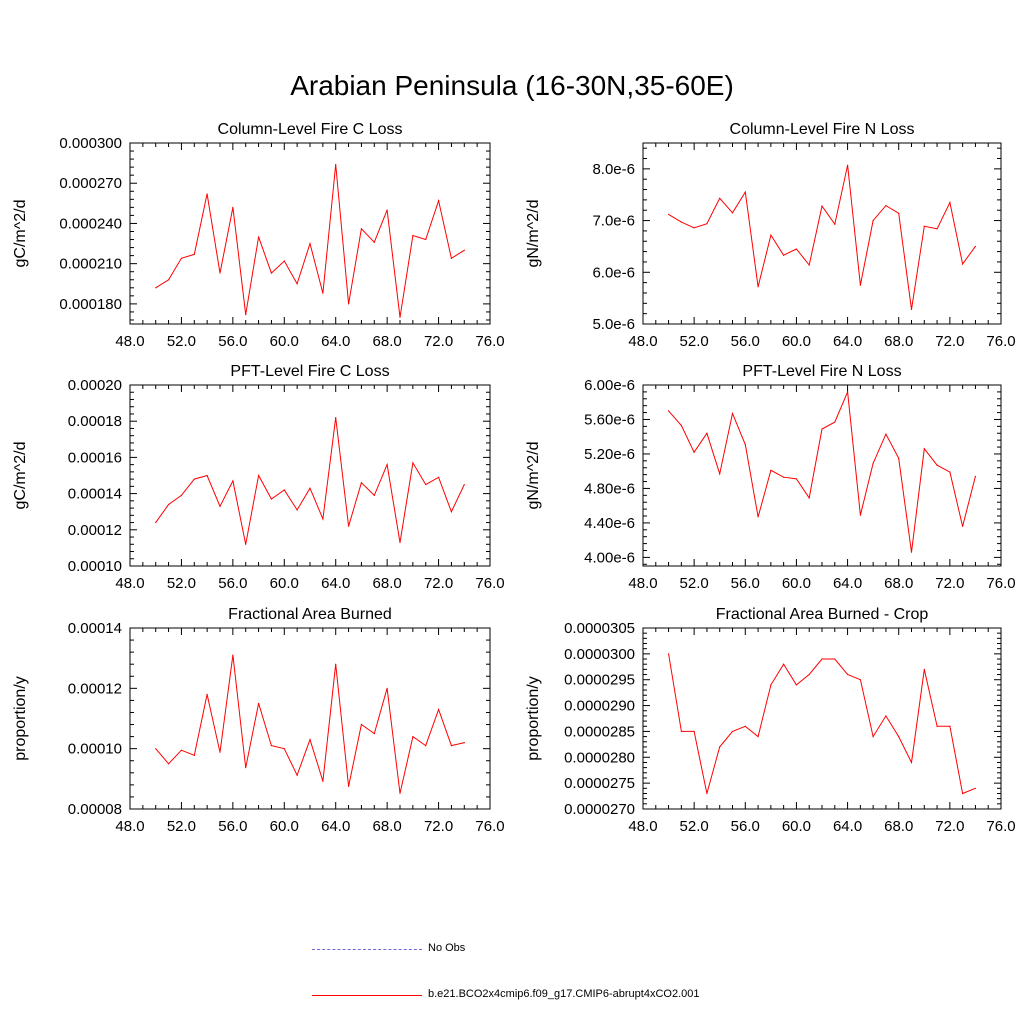  What do you see at coordinates (822, 614) in the screenshot?
I see `panel-title: Fractional Area Burned - Crop` at bounding box center [822, 614].